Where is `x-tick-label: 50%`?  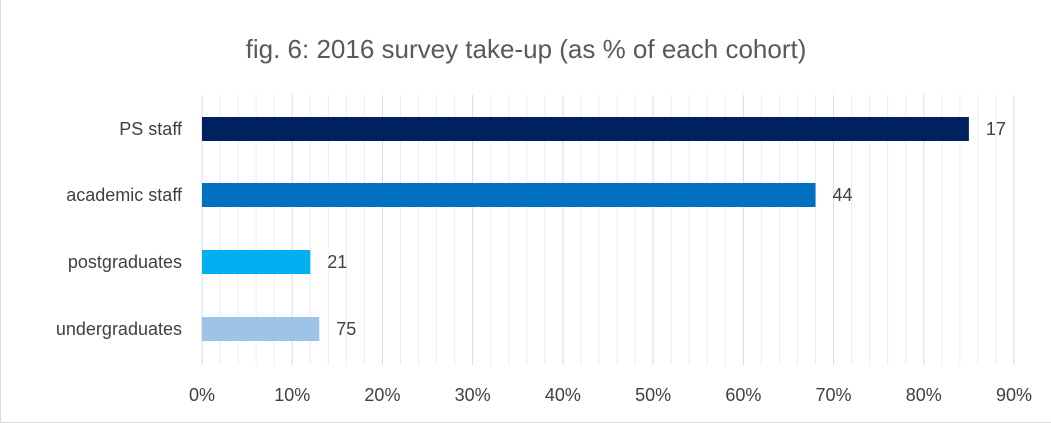 x-tick-label: 50% is located at coordinates (653, 395).